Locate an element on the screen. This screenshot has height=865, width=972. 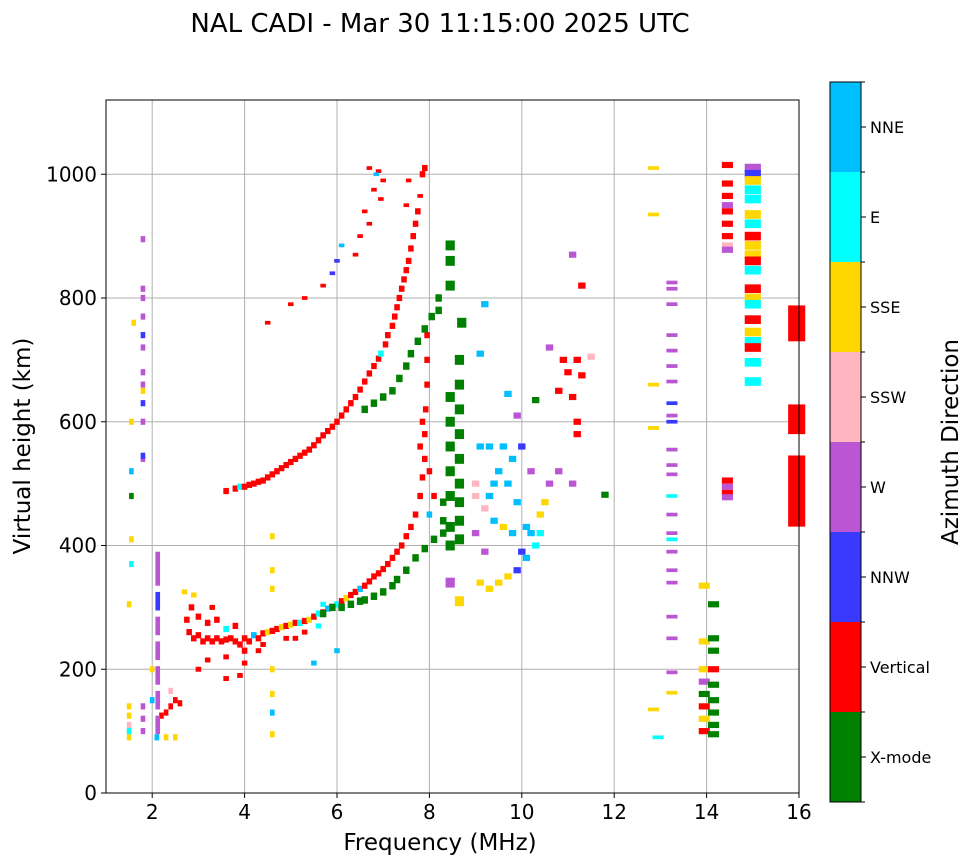
y-tick-label: 800 is located at coordinates (78, 298).